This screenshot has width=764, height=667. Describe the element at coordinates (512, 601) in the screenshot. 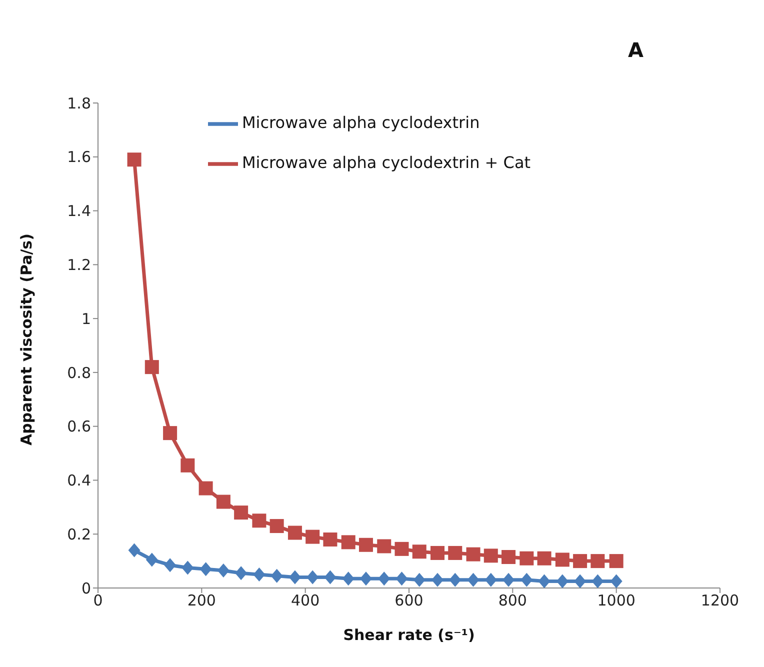

I see `x-tick-label: 800` at that location.